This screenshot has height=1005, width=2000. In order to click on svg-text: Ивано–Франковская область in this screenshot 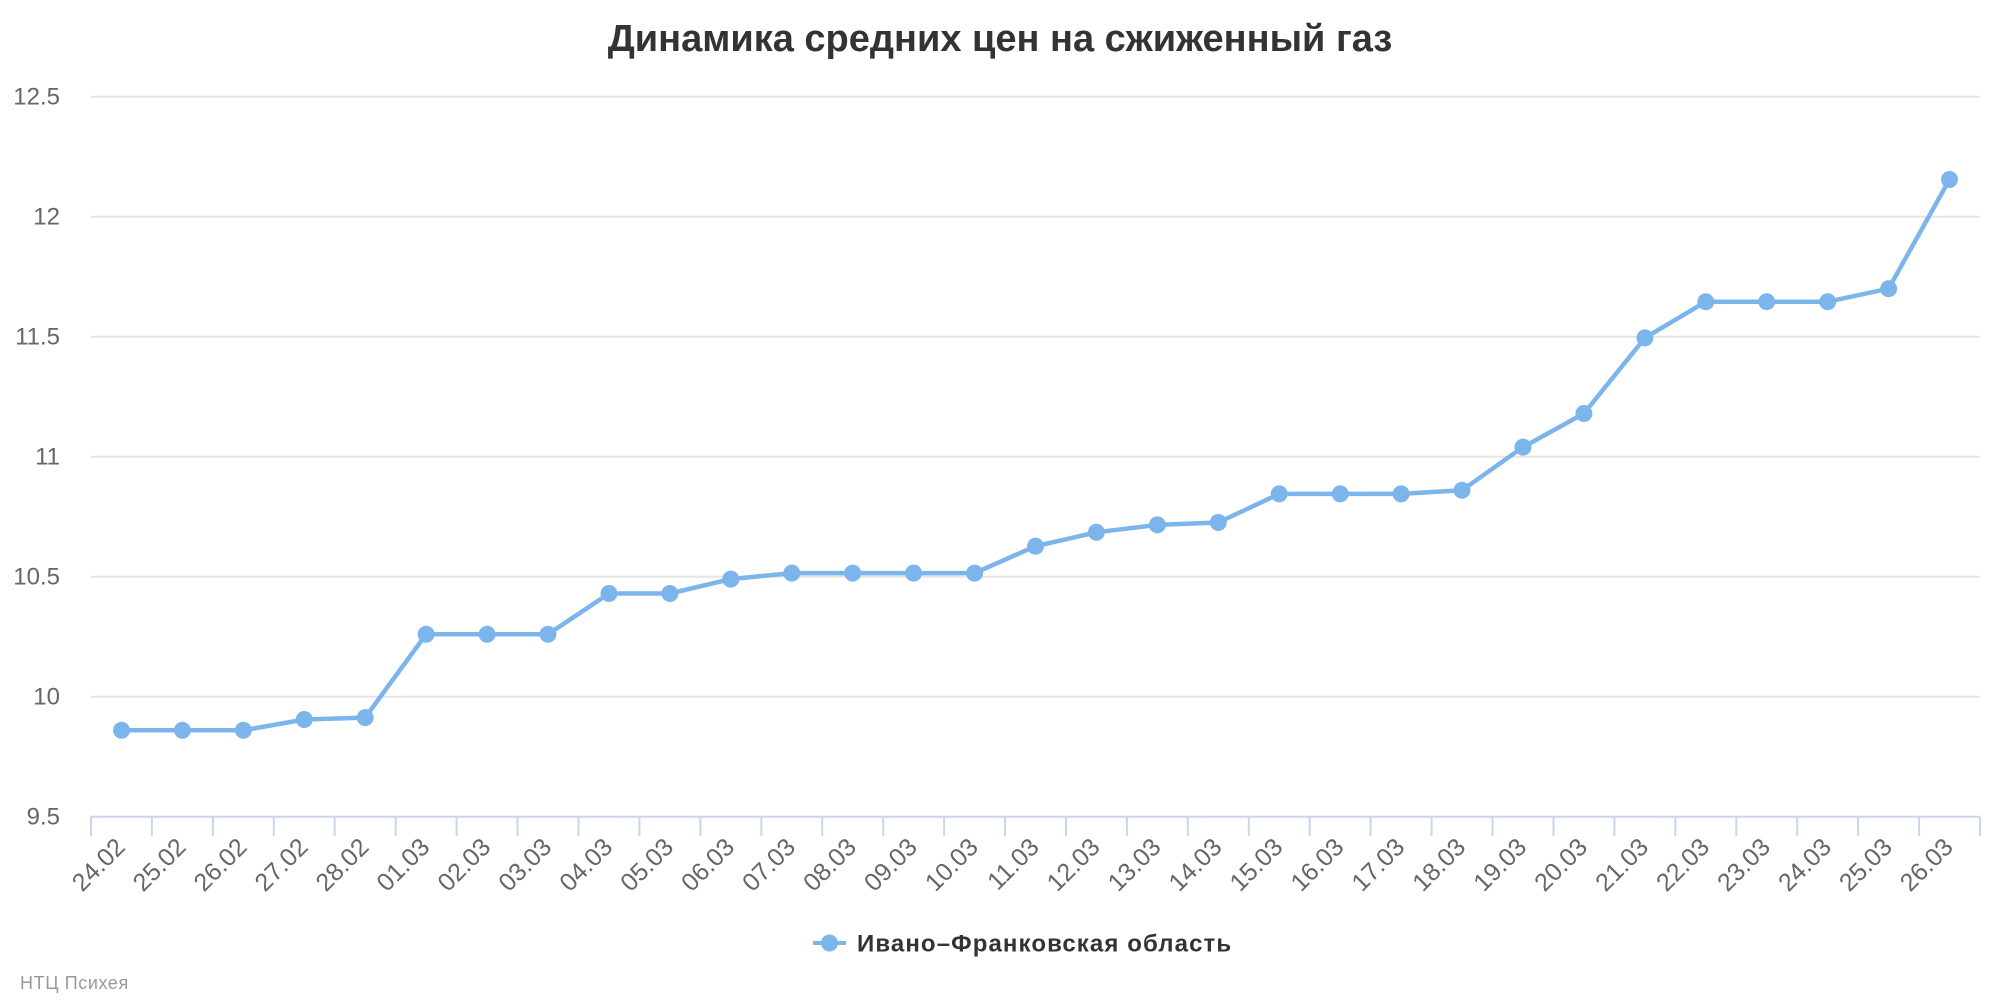, I will do `click(1044, 944)`.